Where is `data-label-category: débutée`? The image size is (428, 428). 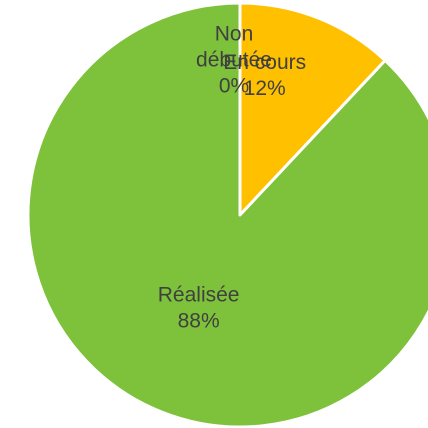 data-label-category: débutée is located at coordinates (234, 59).